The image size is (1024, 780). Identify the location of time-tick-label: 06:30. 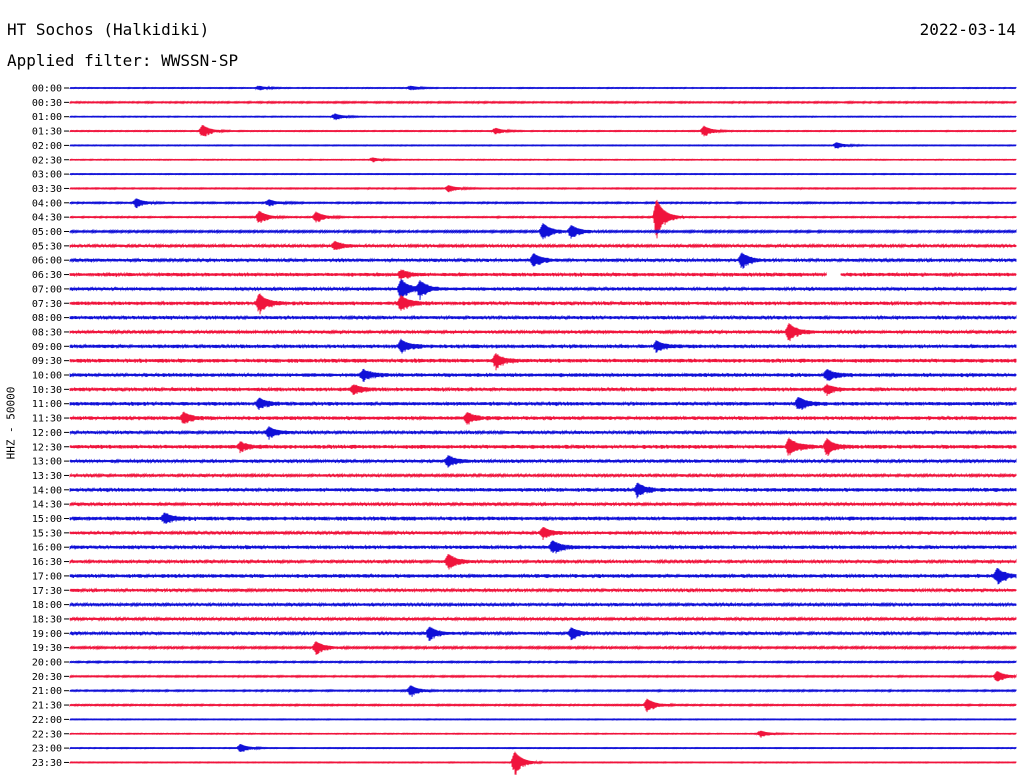
(47, 275).